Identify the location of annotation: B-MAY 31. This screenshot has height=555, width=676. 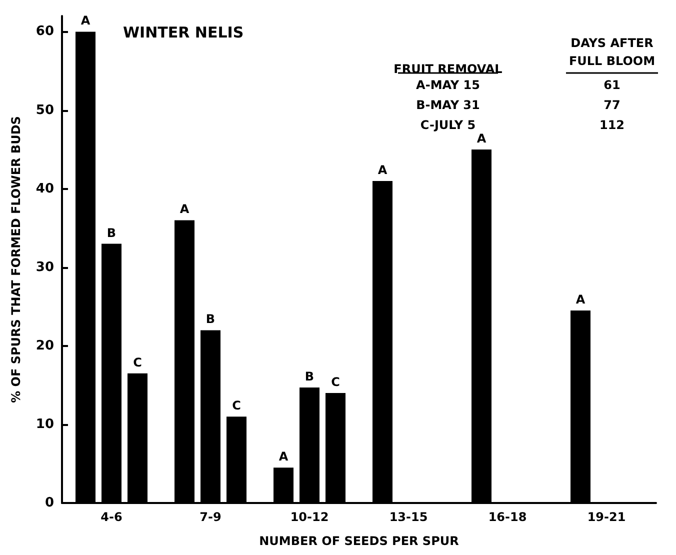
(448, 105).